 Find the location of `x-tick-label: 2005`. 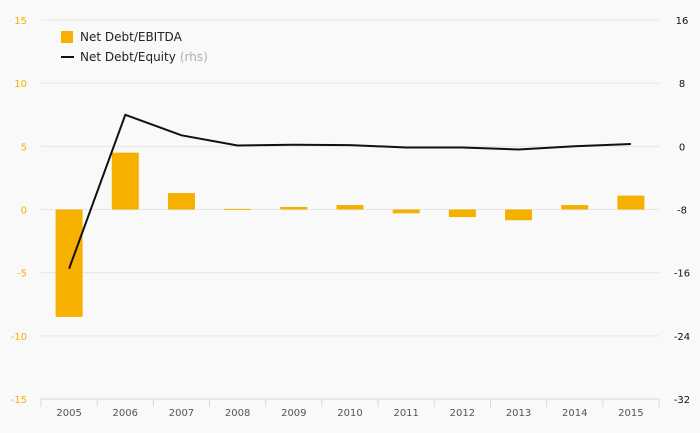

x-tick-label: 2005 is located at coordinates (68, 413).